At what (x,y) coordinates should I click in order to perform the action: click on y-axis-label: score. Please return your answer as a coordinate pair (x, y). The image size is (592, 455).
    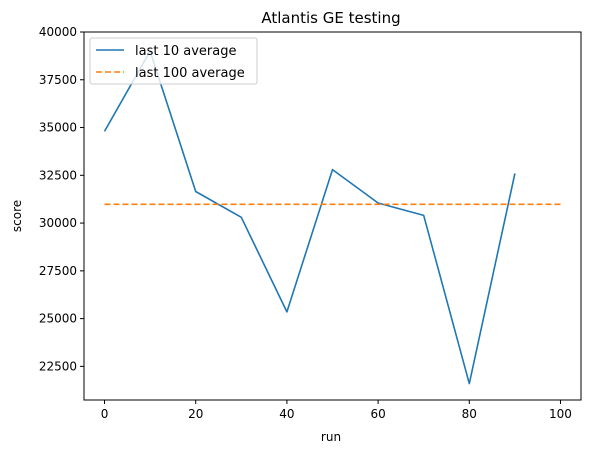
    Looking at the image, I should click on (17, 216).